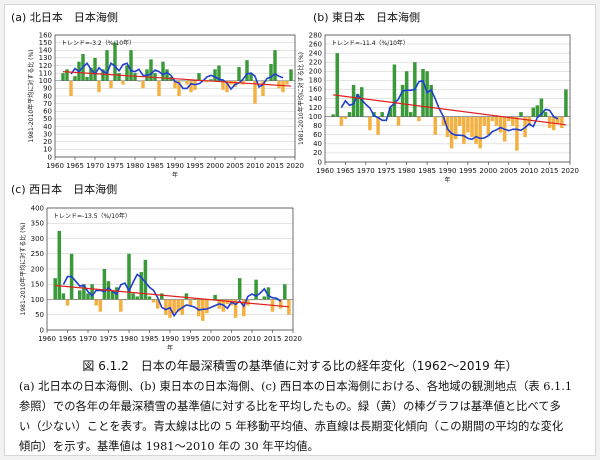  What do you see at coordinates (235, 166) in the screenshot?
I see `x-tick-label: 2005` at bounding box center [235, 166].